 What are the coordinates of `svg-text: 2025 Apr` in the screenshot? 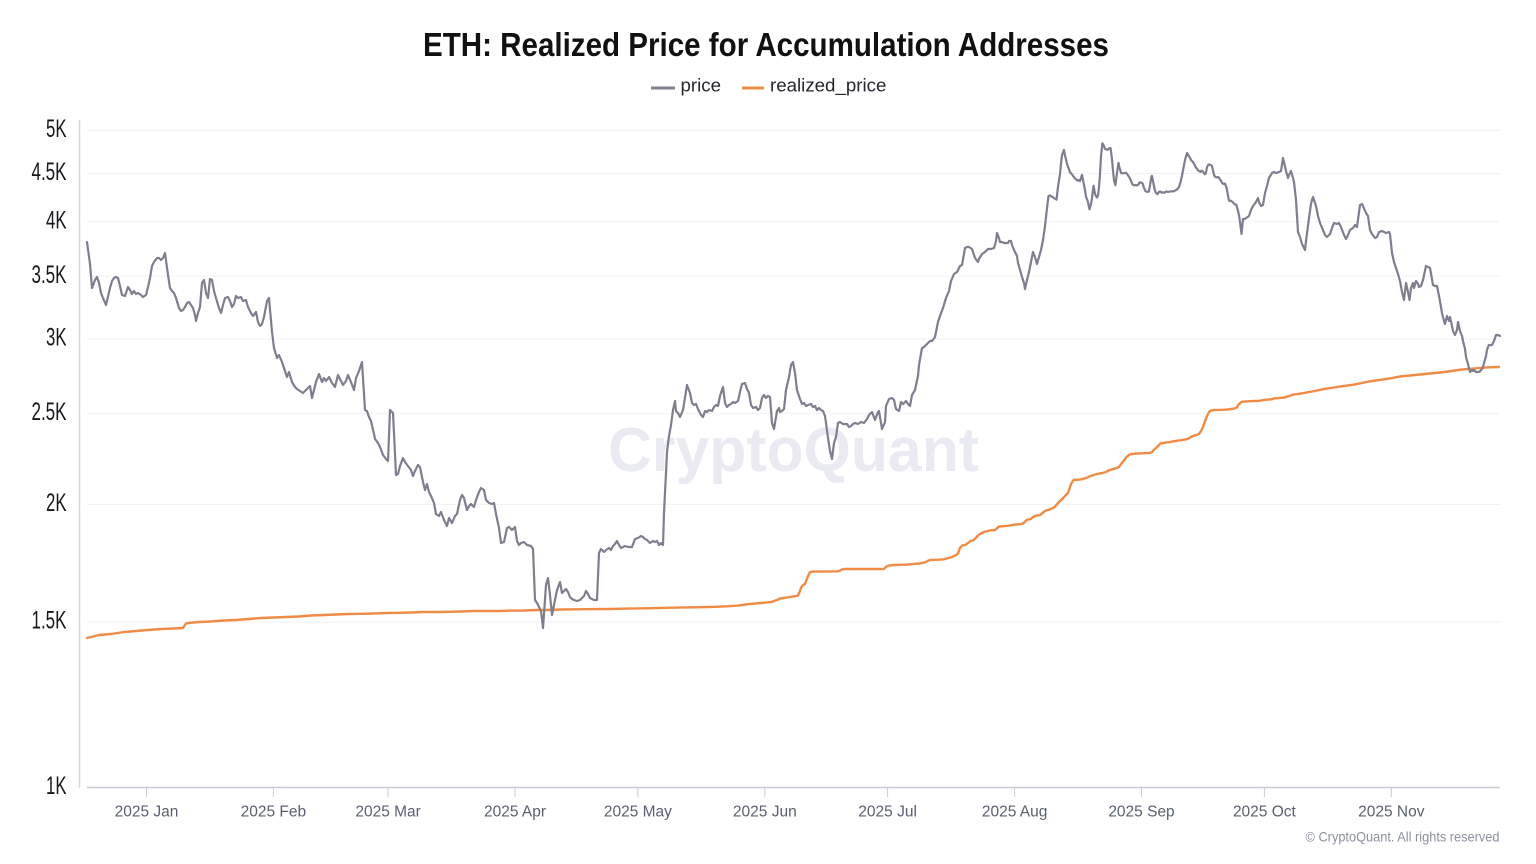 It's located at (515, 812).